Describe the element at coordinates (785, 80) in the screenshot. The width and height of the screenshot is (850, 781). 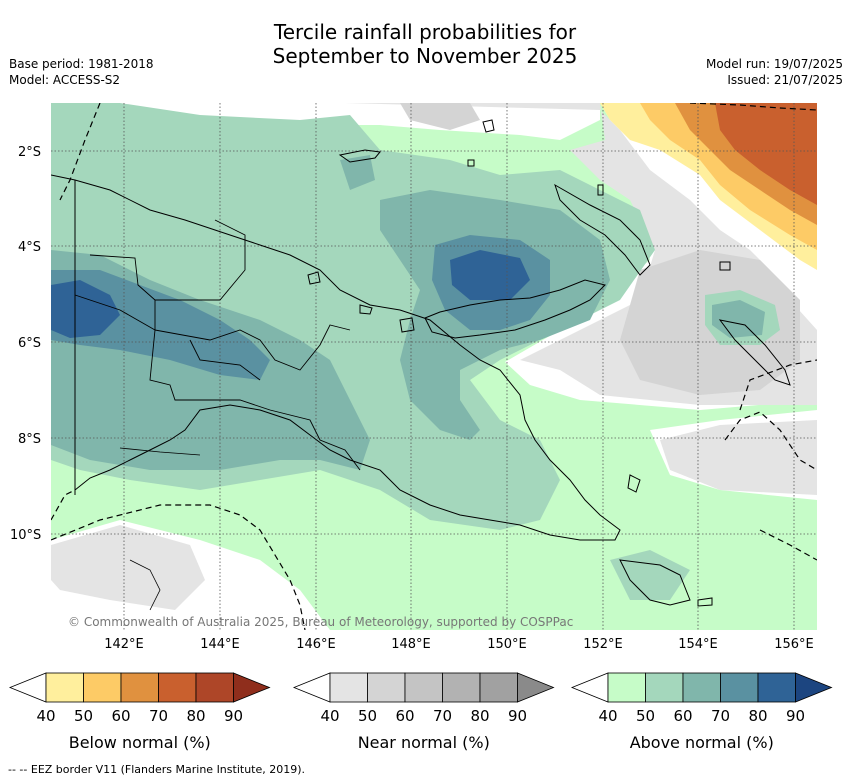
I see `issued-date: Issued: 21/07/2025` at that location.